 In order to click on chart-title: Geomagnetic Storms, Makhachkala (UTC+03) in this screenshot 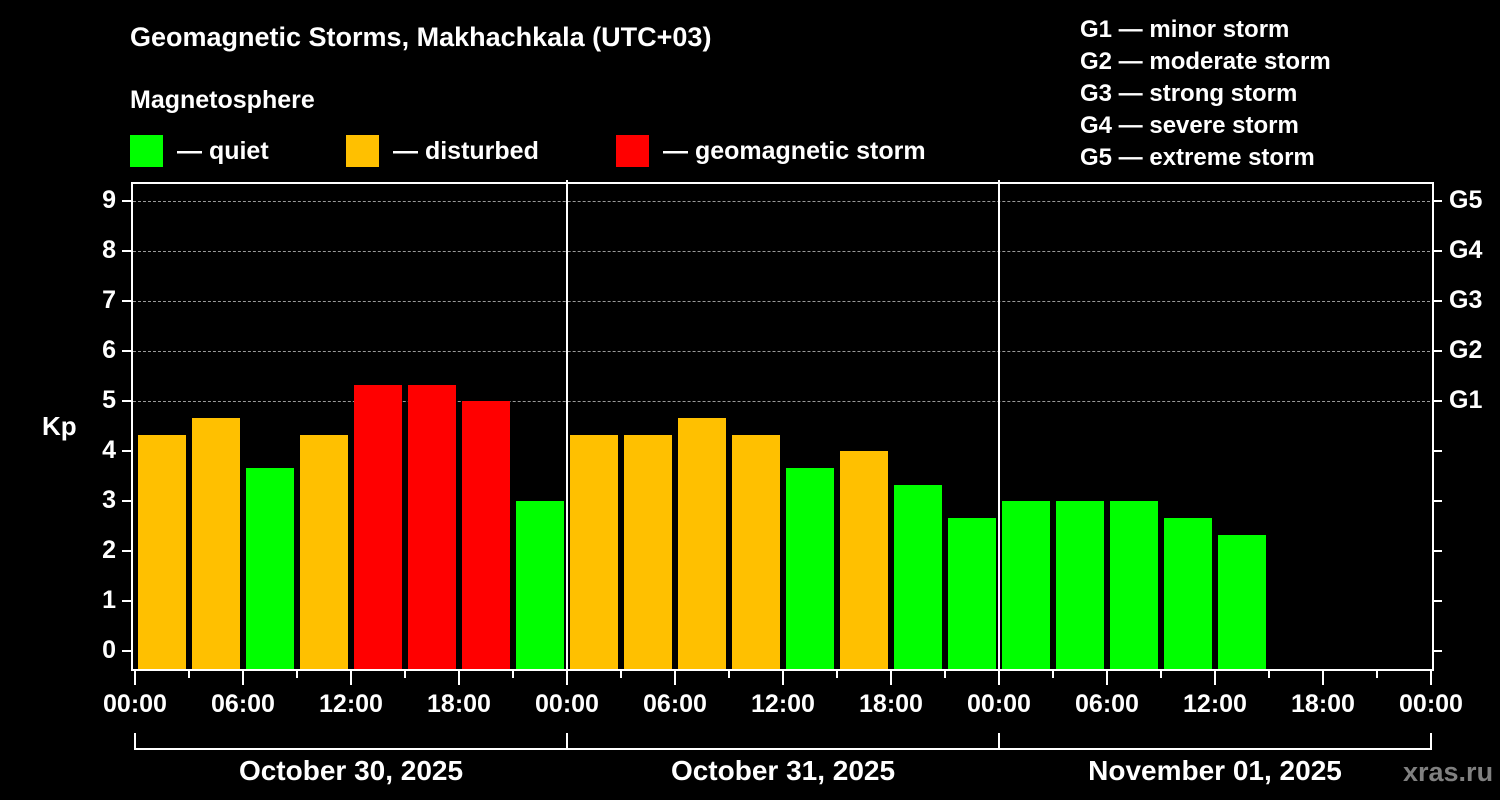, I will do `click(421, 37)`.